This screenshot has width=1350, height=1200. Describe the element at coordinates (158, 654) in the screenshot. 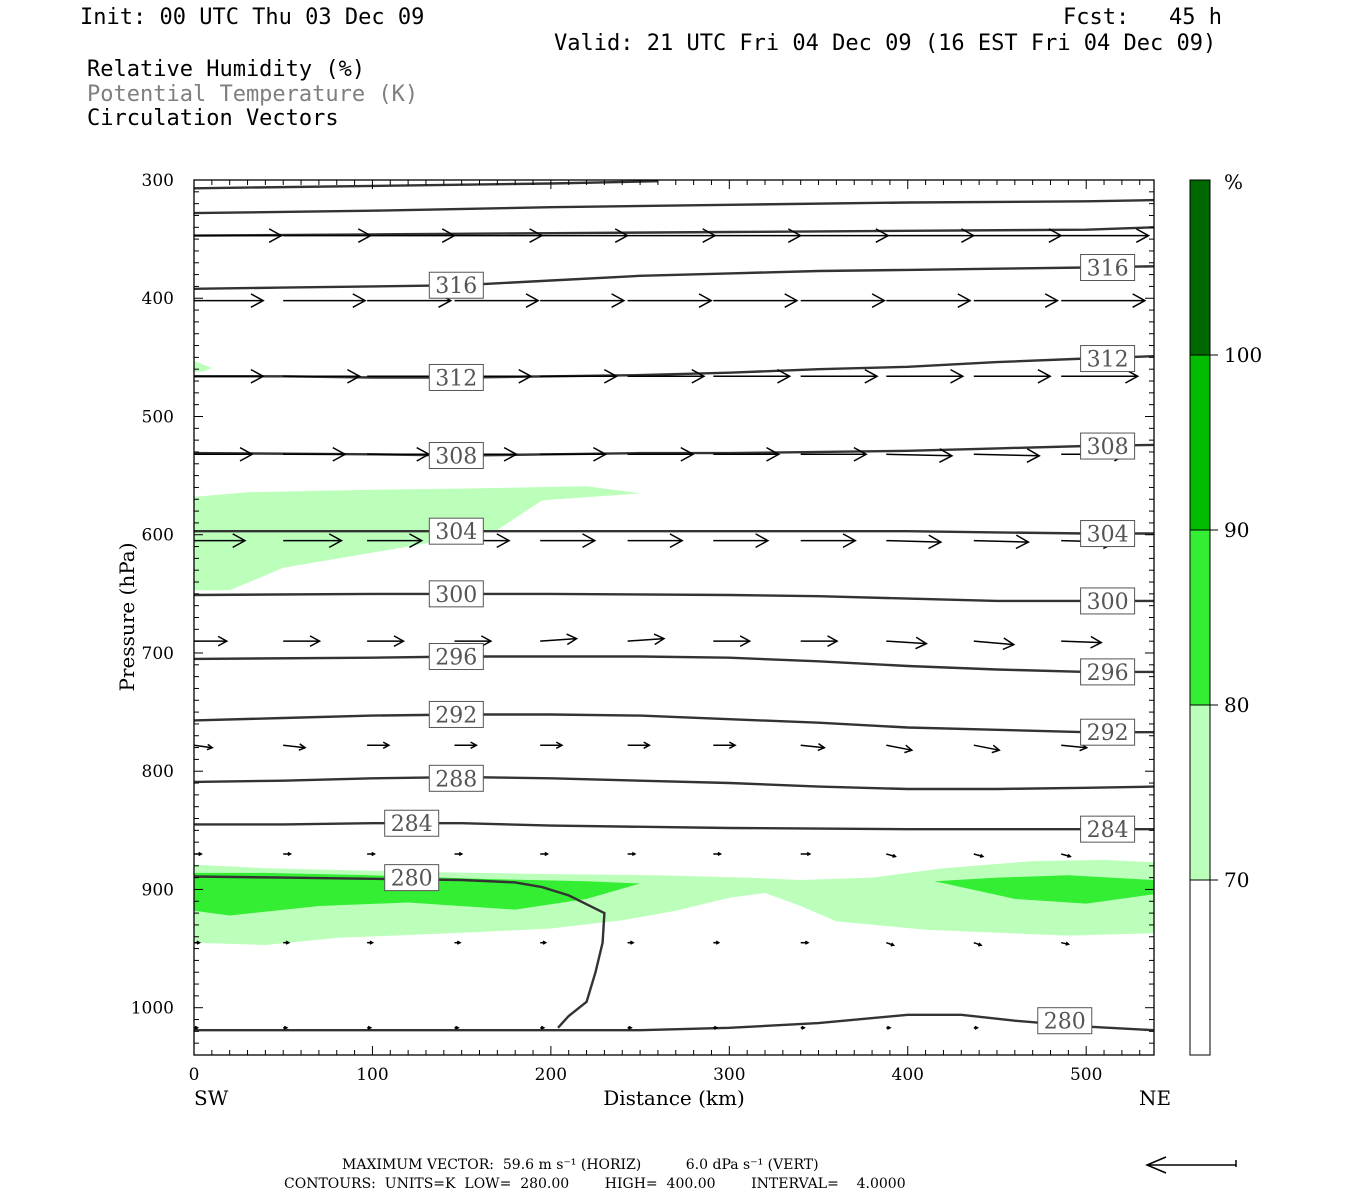

I see `y-tick-label-700: 700` at that location.